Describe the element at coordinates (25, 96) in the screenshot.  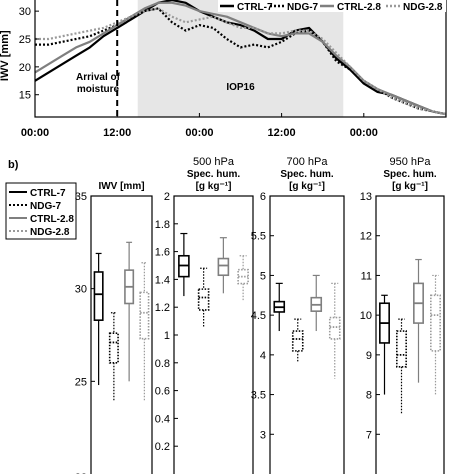
I see `y-tick-label: 15` at that location.